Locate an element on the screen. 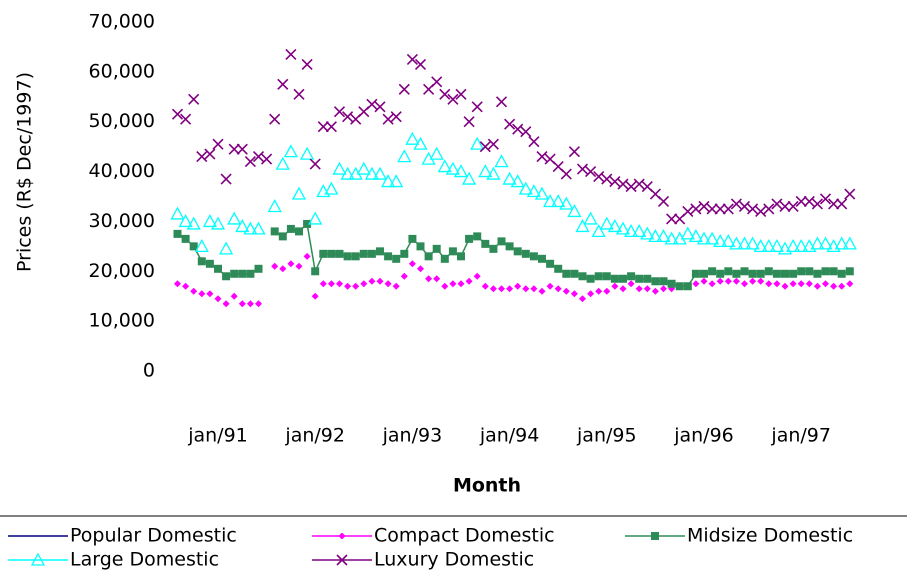 Image resolution: width=907 pixels, height=585 pixels. x-tick-label: jan/96 is located at coordinates (703, 436).